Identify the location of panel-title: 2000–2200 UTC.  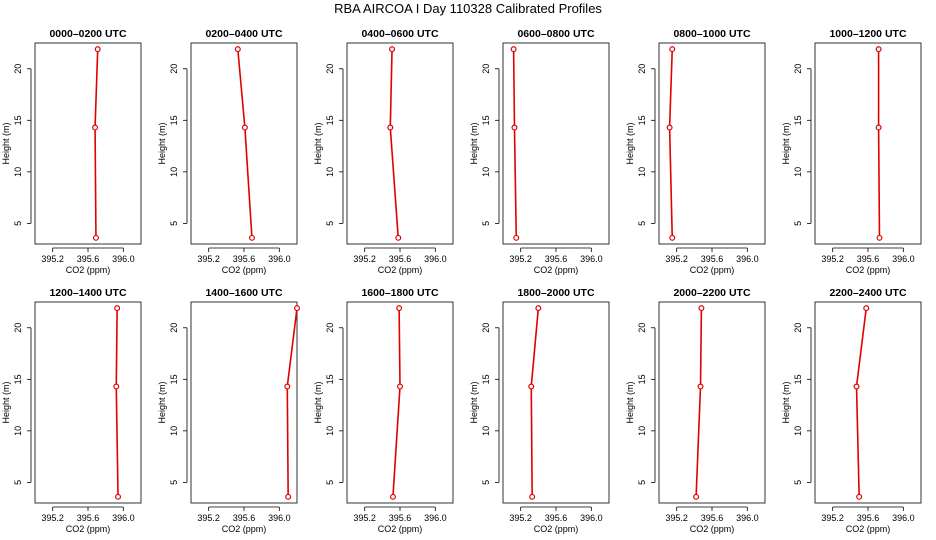
(711, 293).